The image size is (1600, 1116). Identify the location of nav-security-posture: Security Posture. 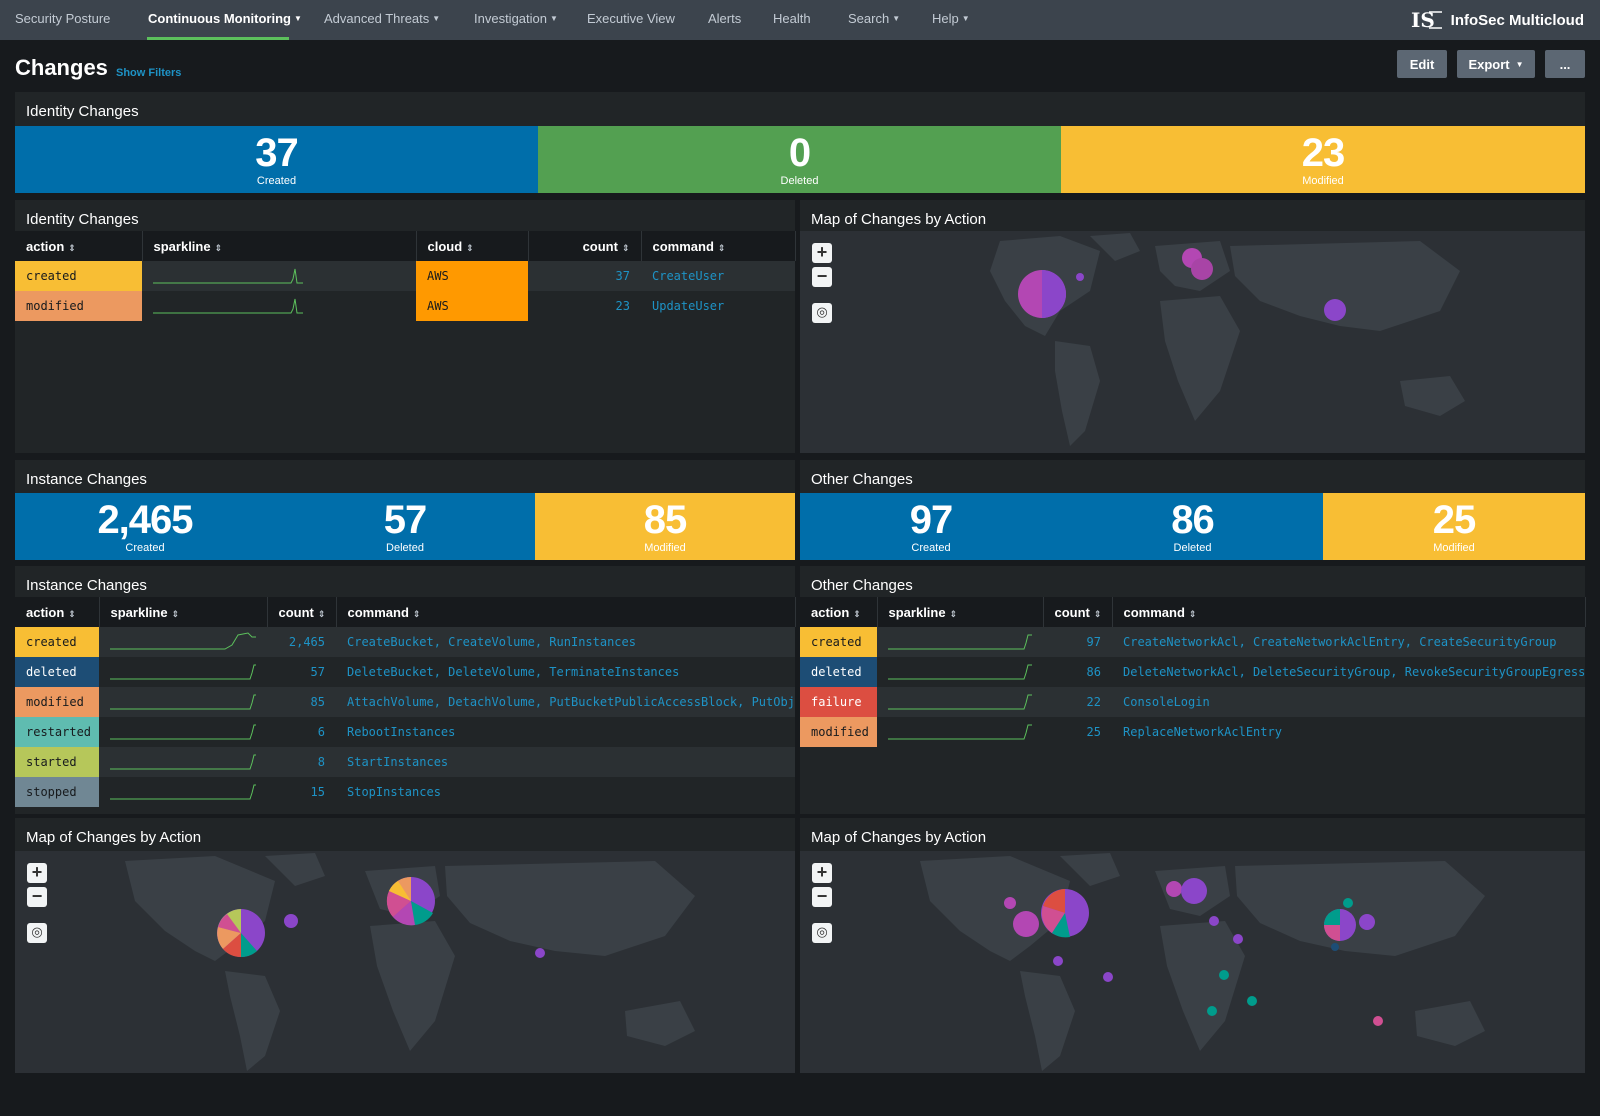
(62, 18).